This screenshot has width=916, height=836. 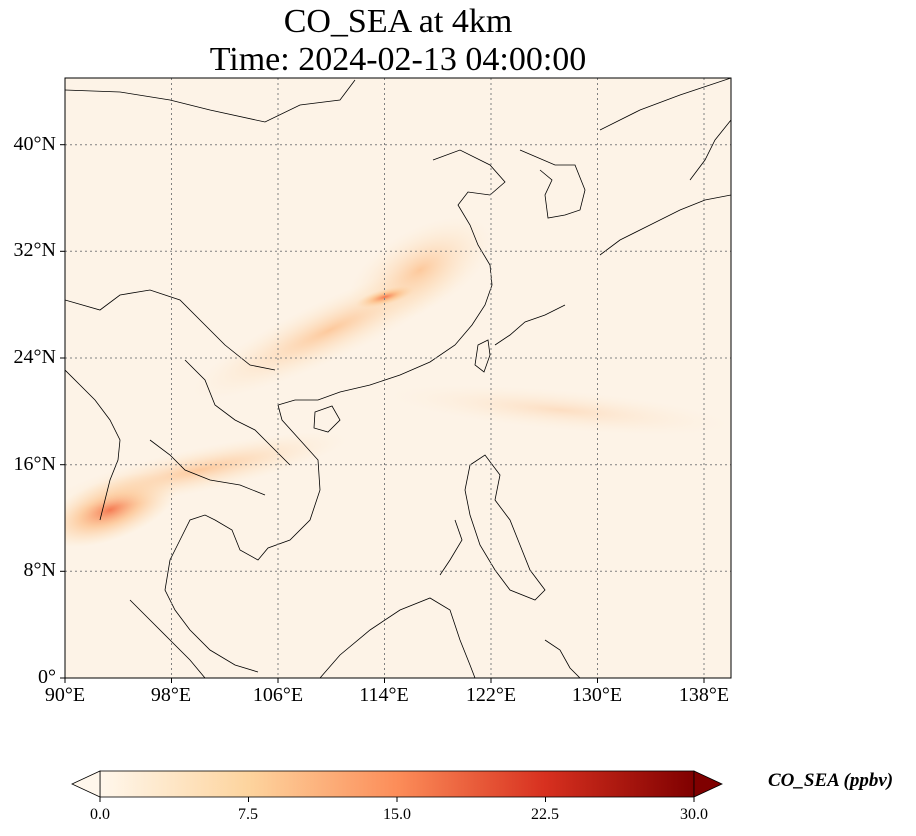 I want to click on map-title: CO_SEA at 4km, so click(x=398, y=21).